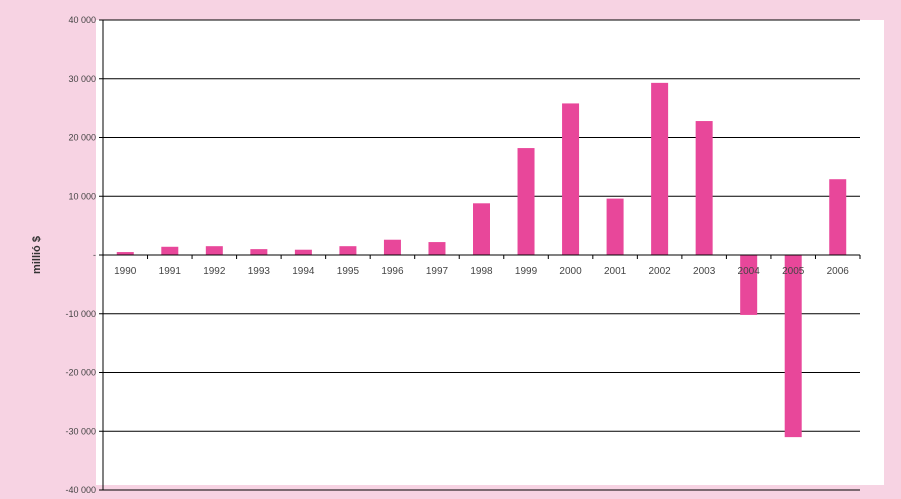  What do you see at coordinates (526, 201) in the screenshot?
I see `bar-1999` at bounding box center [526, 201].